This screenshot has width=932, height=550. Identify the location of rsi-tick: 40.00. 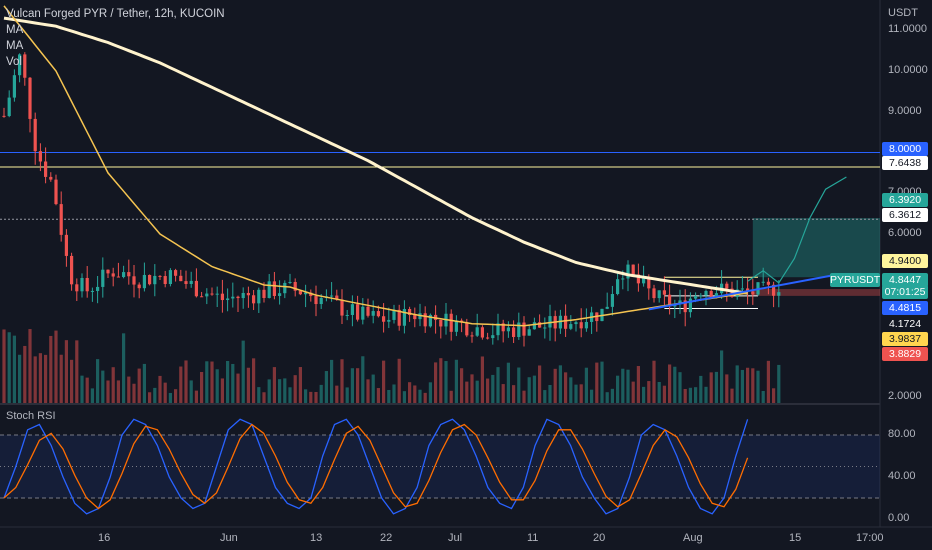
(902, 476).